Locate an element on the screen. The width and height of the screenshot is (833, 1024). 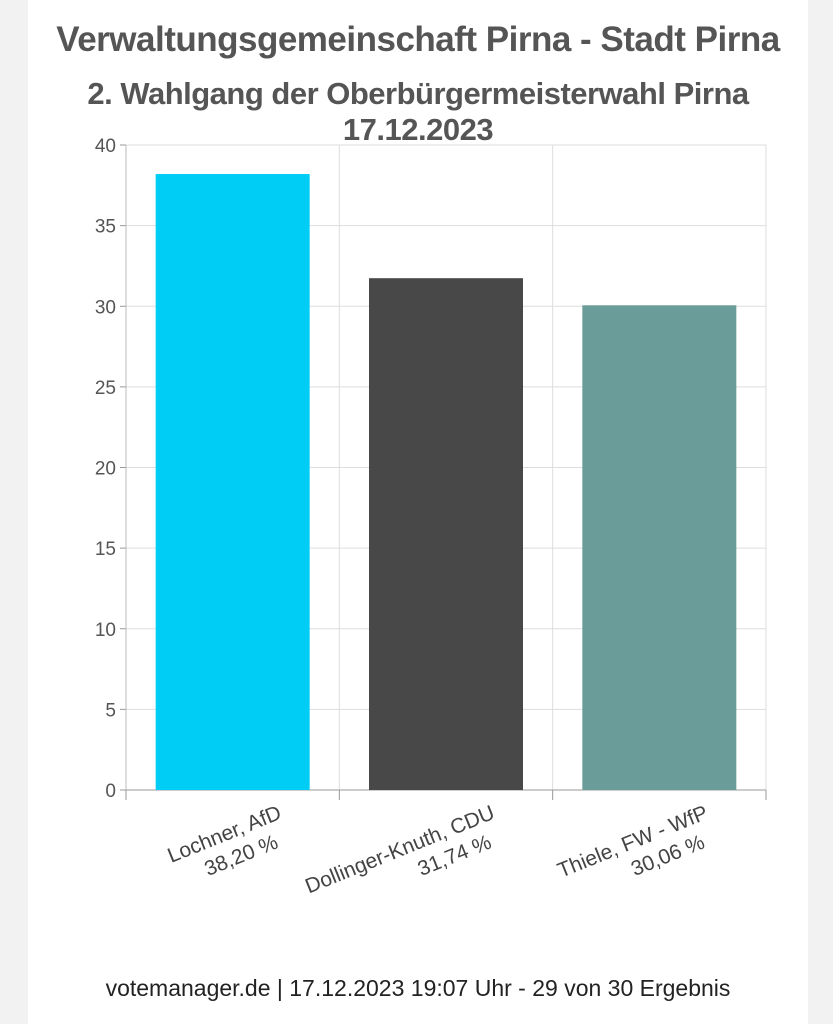
y-tick-label: 5 is located at coordinates (110, 710).